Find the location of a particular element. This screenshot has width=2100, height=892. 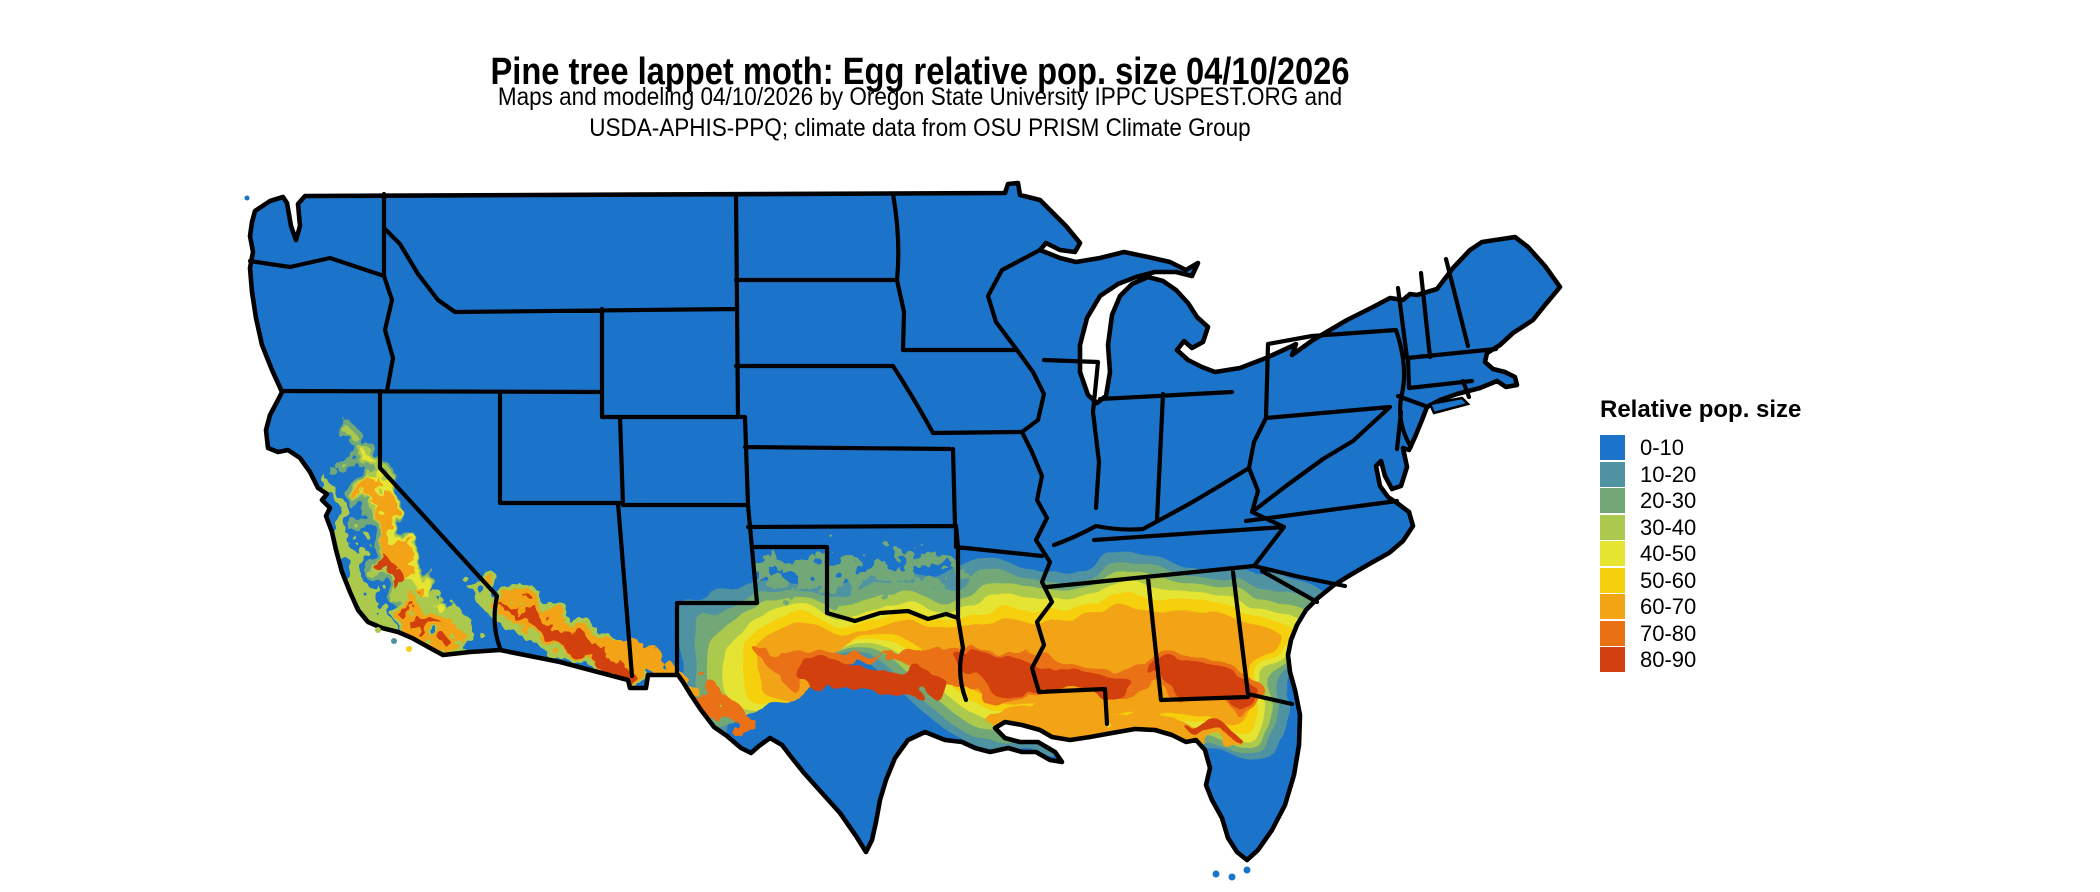

legend-row: 10-20 is located at coordinates (1700, 474).